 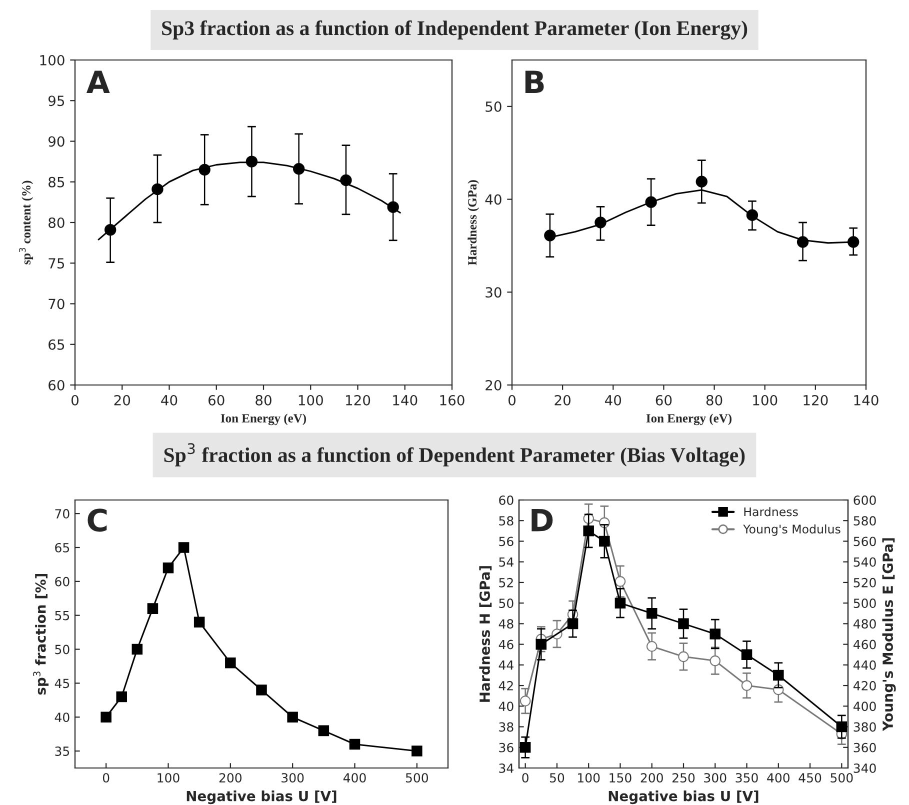 I want to click on y-tick-label: 56, so click(x=506, y=541).